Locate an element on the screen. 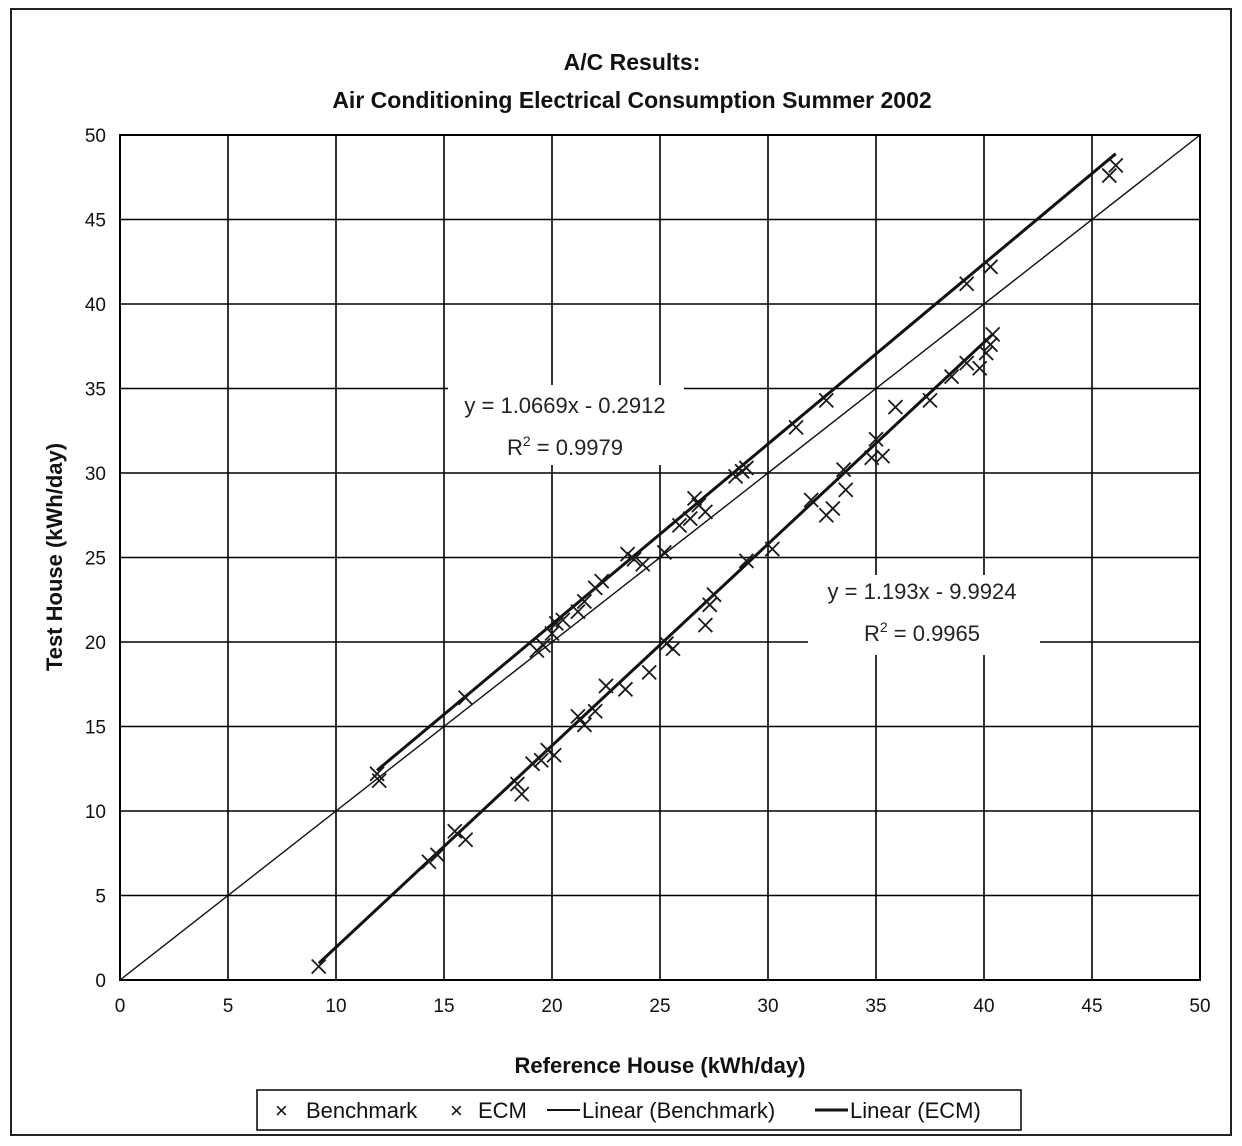  y-tick-label: 45 is located at coordinates (95, 221).